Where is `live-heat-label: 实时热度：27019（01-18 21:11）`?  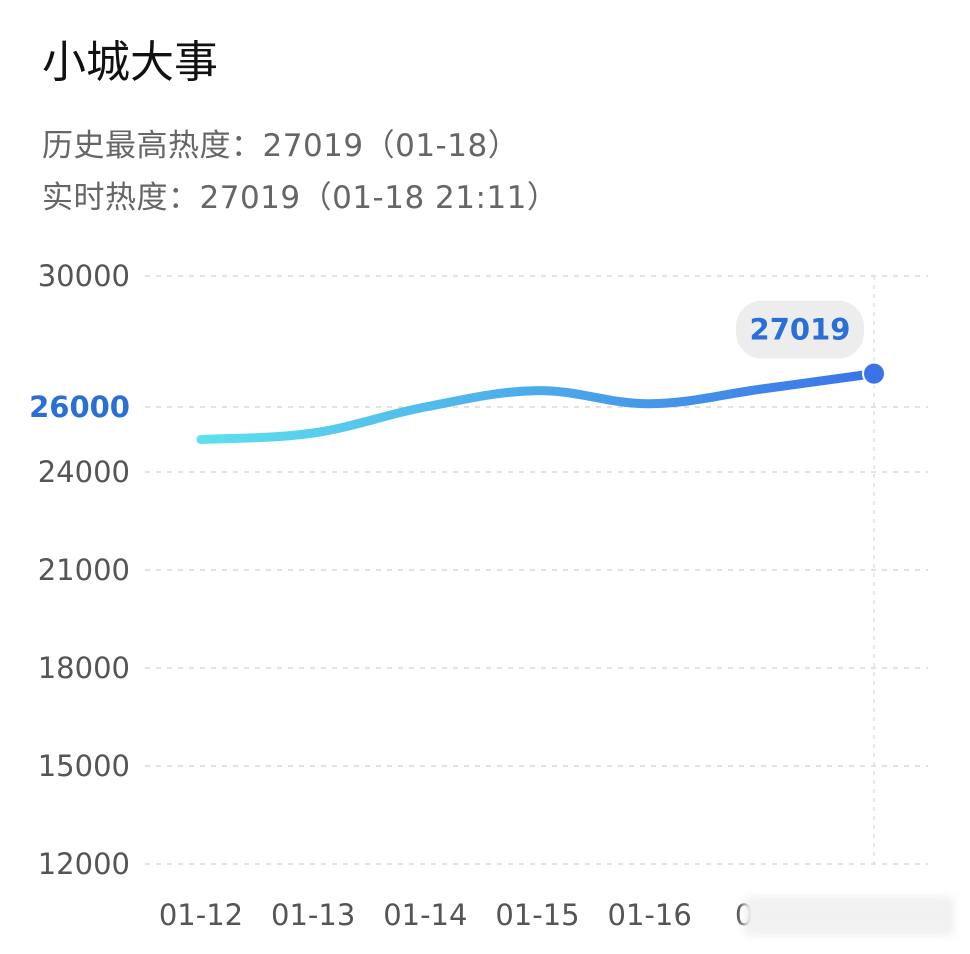 live-heat-label: 实时热度：27019（01-18 21:11） is located at coordinates (300, 198).